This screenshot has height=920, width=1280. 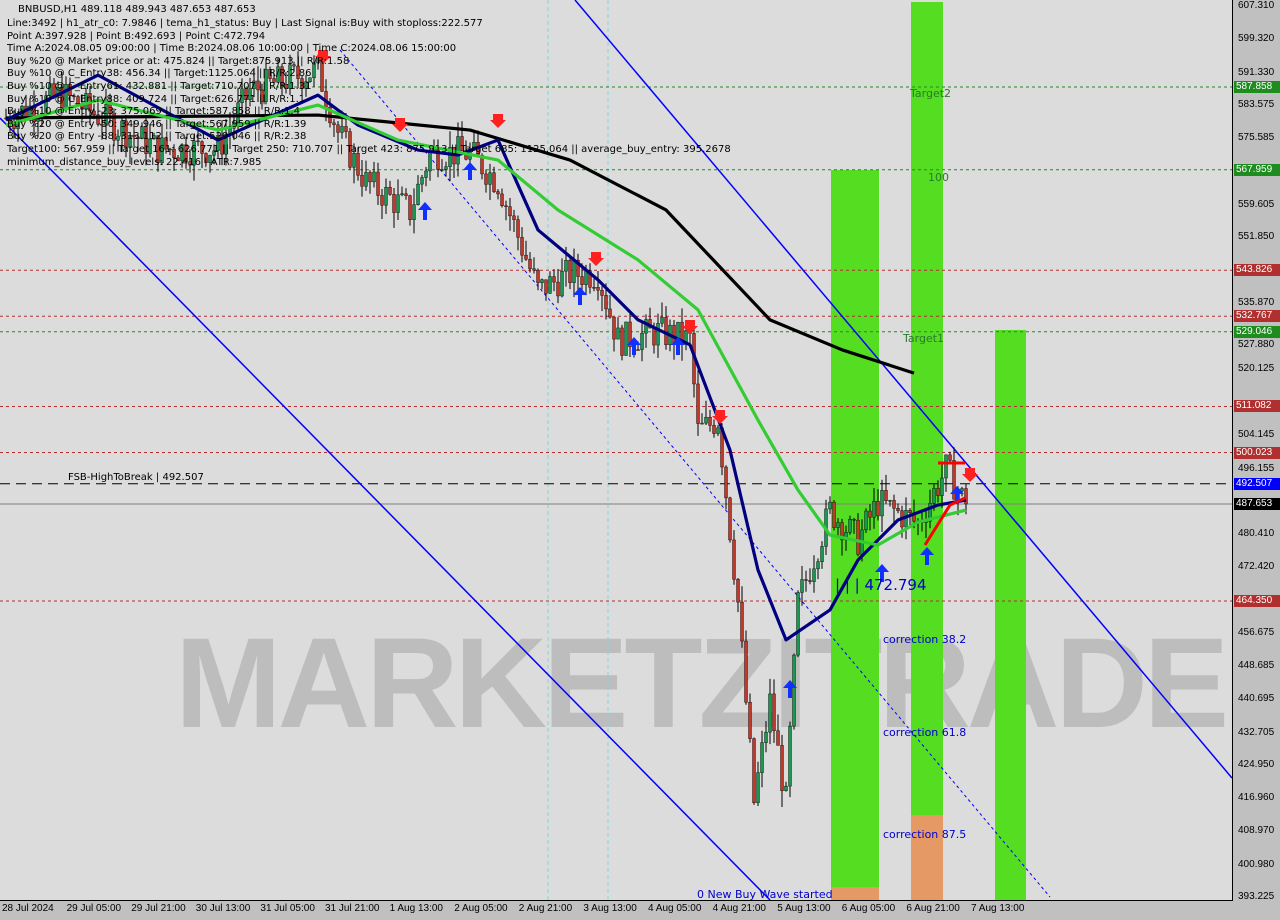 I want to click on price-level-label: 567.959, so click(x=1257, y=169).